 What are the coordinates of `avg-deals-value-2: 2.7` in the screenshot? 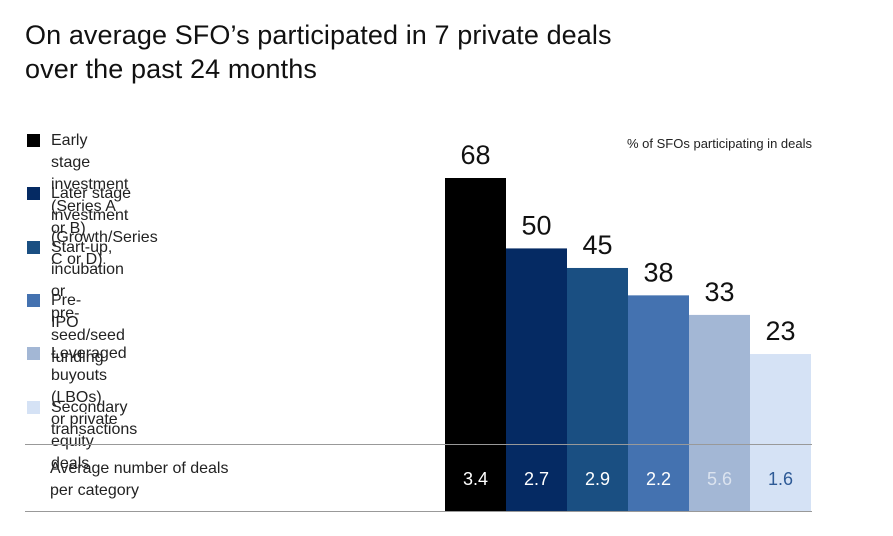 It's located at (536, 479).